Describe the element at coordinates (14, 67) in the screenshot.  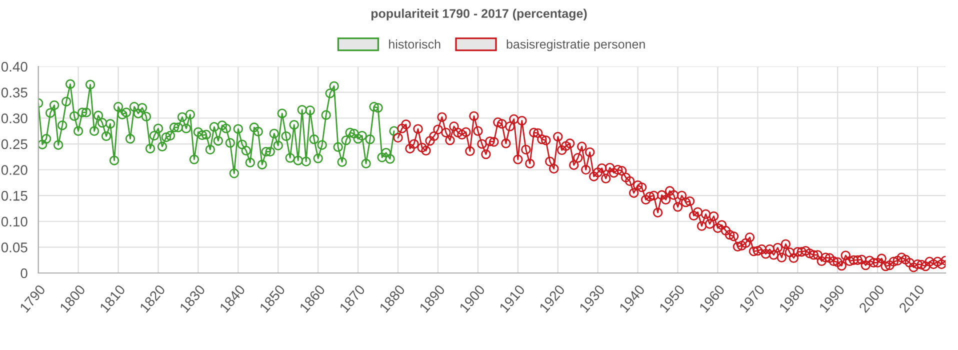
I see `y-tick-label: 0.40` at that location.